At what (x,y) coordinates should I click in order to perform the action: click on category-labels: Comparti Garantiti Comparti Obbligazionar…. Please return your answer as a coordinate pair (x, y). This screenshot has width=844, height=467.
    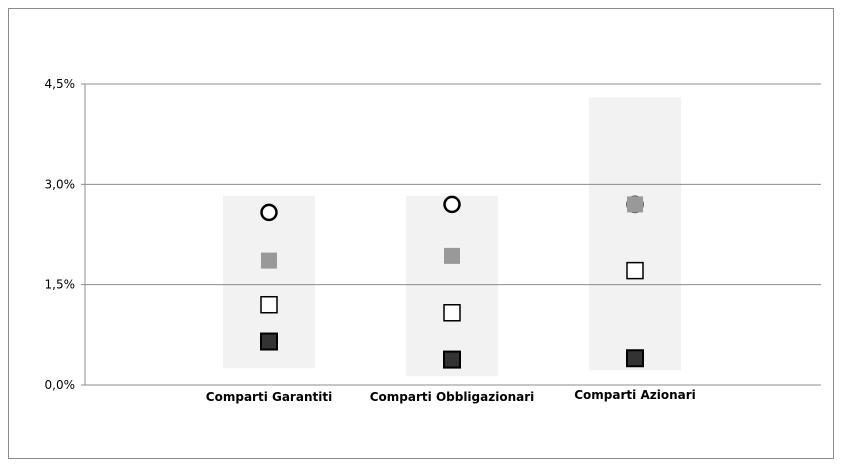
    Looking at the image, I should click on (451, 396).